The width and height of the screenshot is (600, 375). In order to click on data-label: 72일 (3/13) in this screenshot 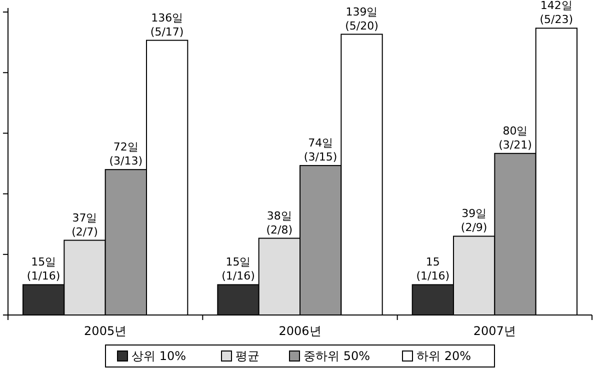, I will do `click(126, 154)`.